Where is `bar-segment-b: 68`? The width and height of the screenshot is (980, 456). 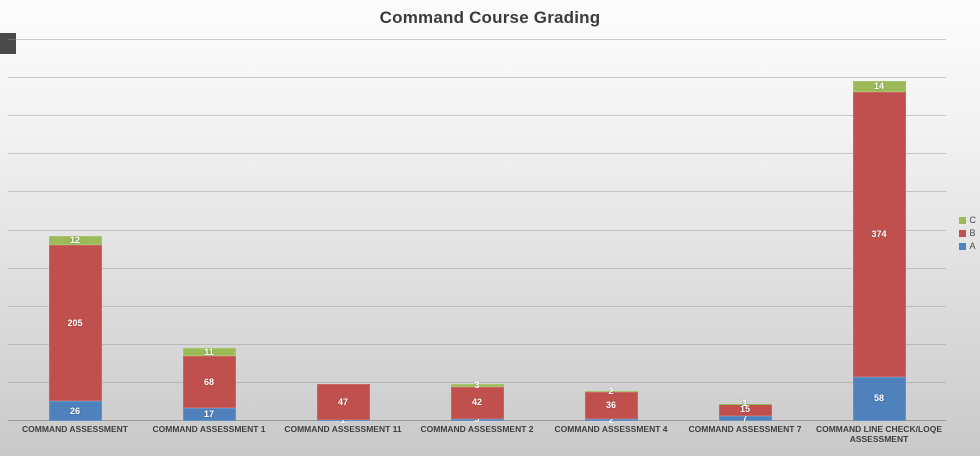 bar-segment-b: 68 is located at coordinates (209, 382).